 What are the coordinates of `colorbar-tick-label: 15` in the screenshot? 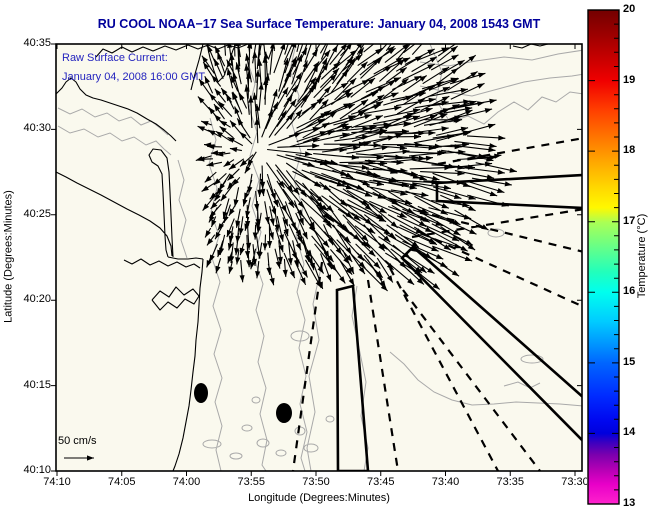 It's located at (629, 361).